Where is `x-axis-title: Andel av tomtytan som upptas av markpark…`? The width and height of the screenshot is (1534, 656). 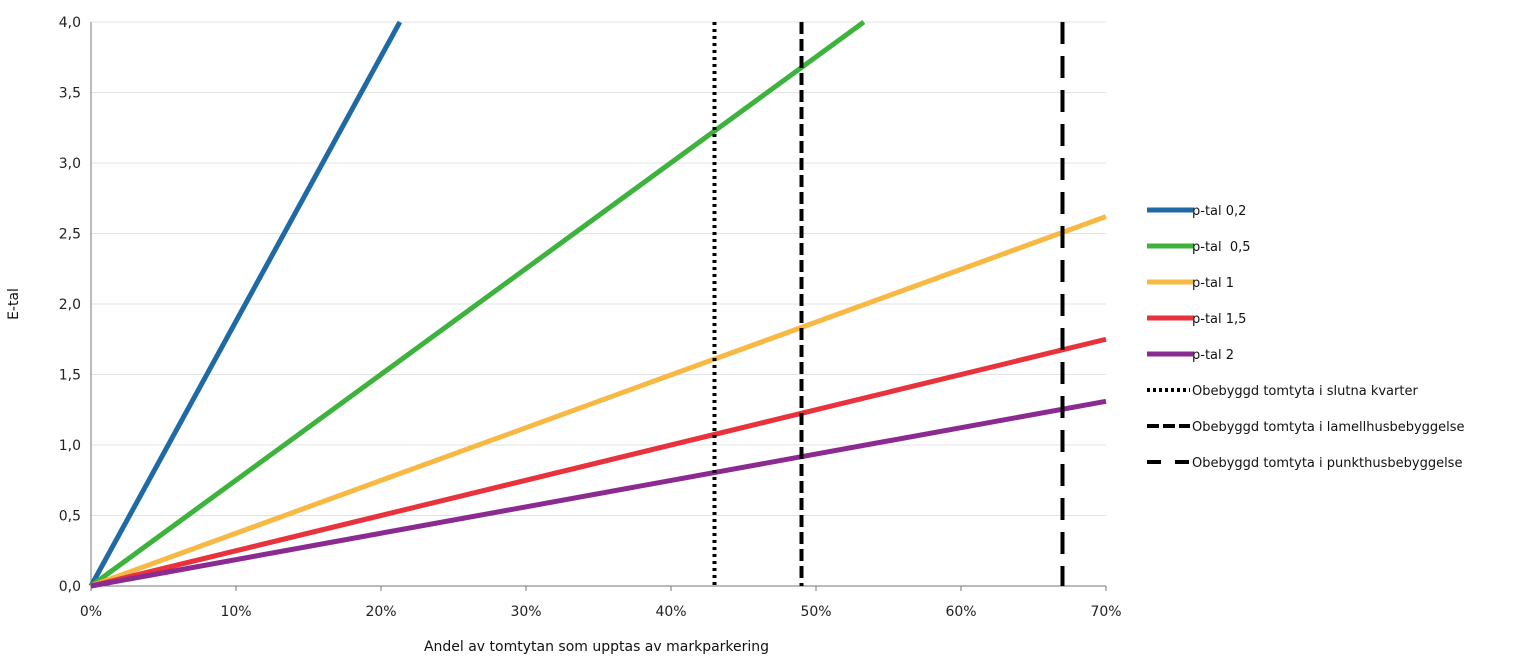
x-axis-title: Andel av tomtytan som upptas av markpark… is located at coordinates (596, 647).